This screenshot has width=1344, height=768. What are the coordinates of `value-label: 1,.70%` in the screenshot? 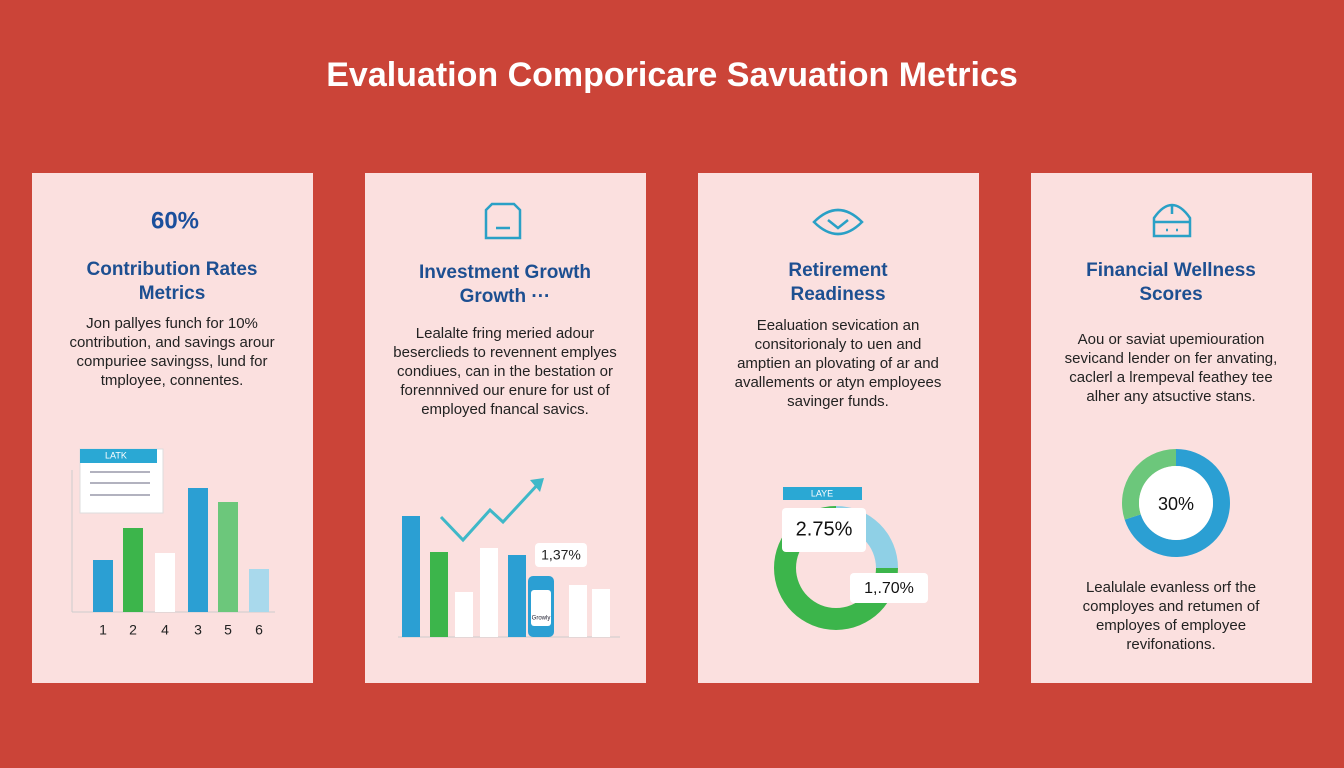 It's located at (889, 588).